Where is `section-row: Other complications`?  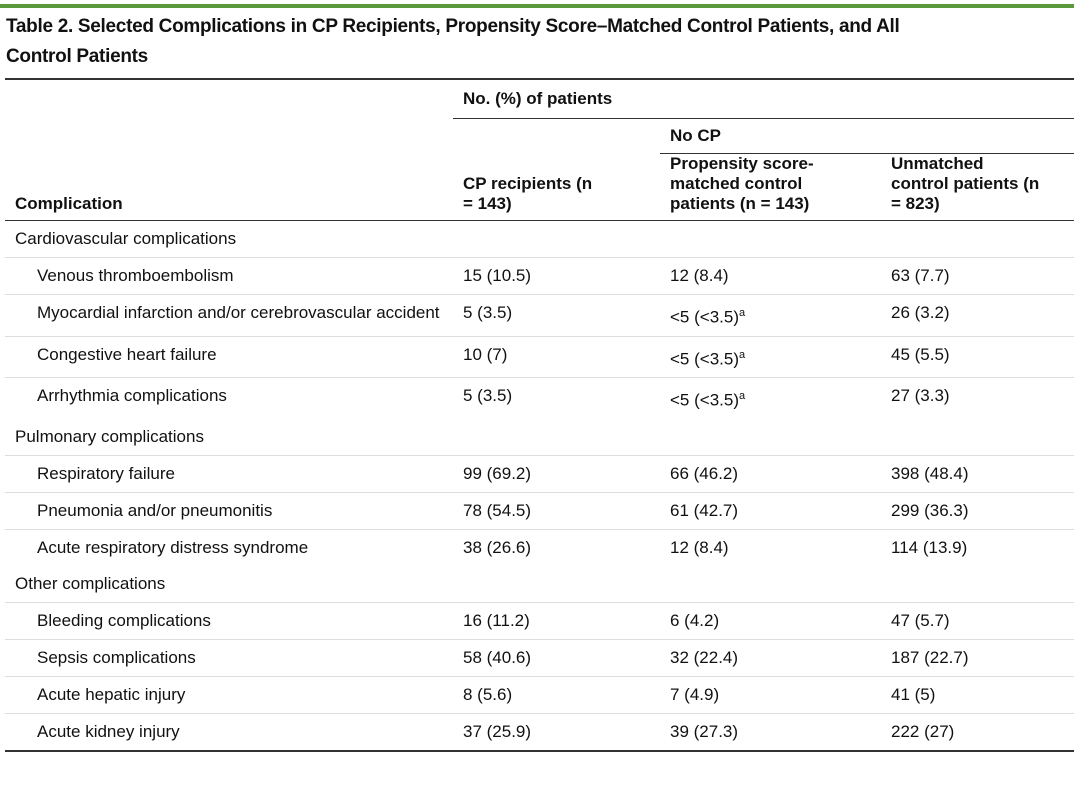
section-row: Other complications is located at coordinates (539, 584).